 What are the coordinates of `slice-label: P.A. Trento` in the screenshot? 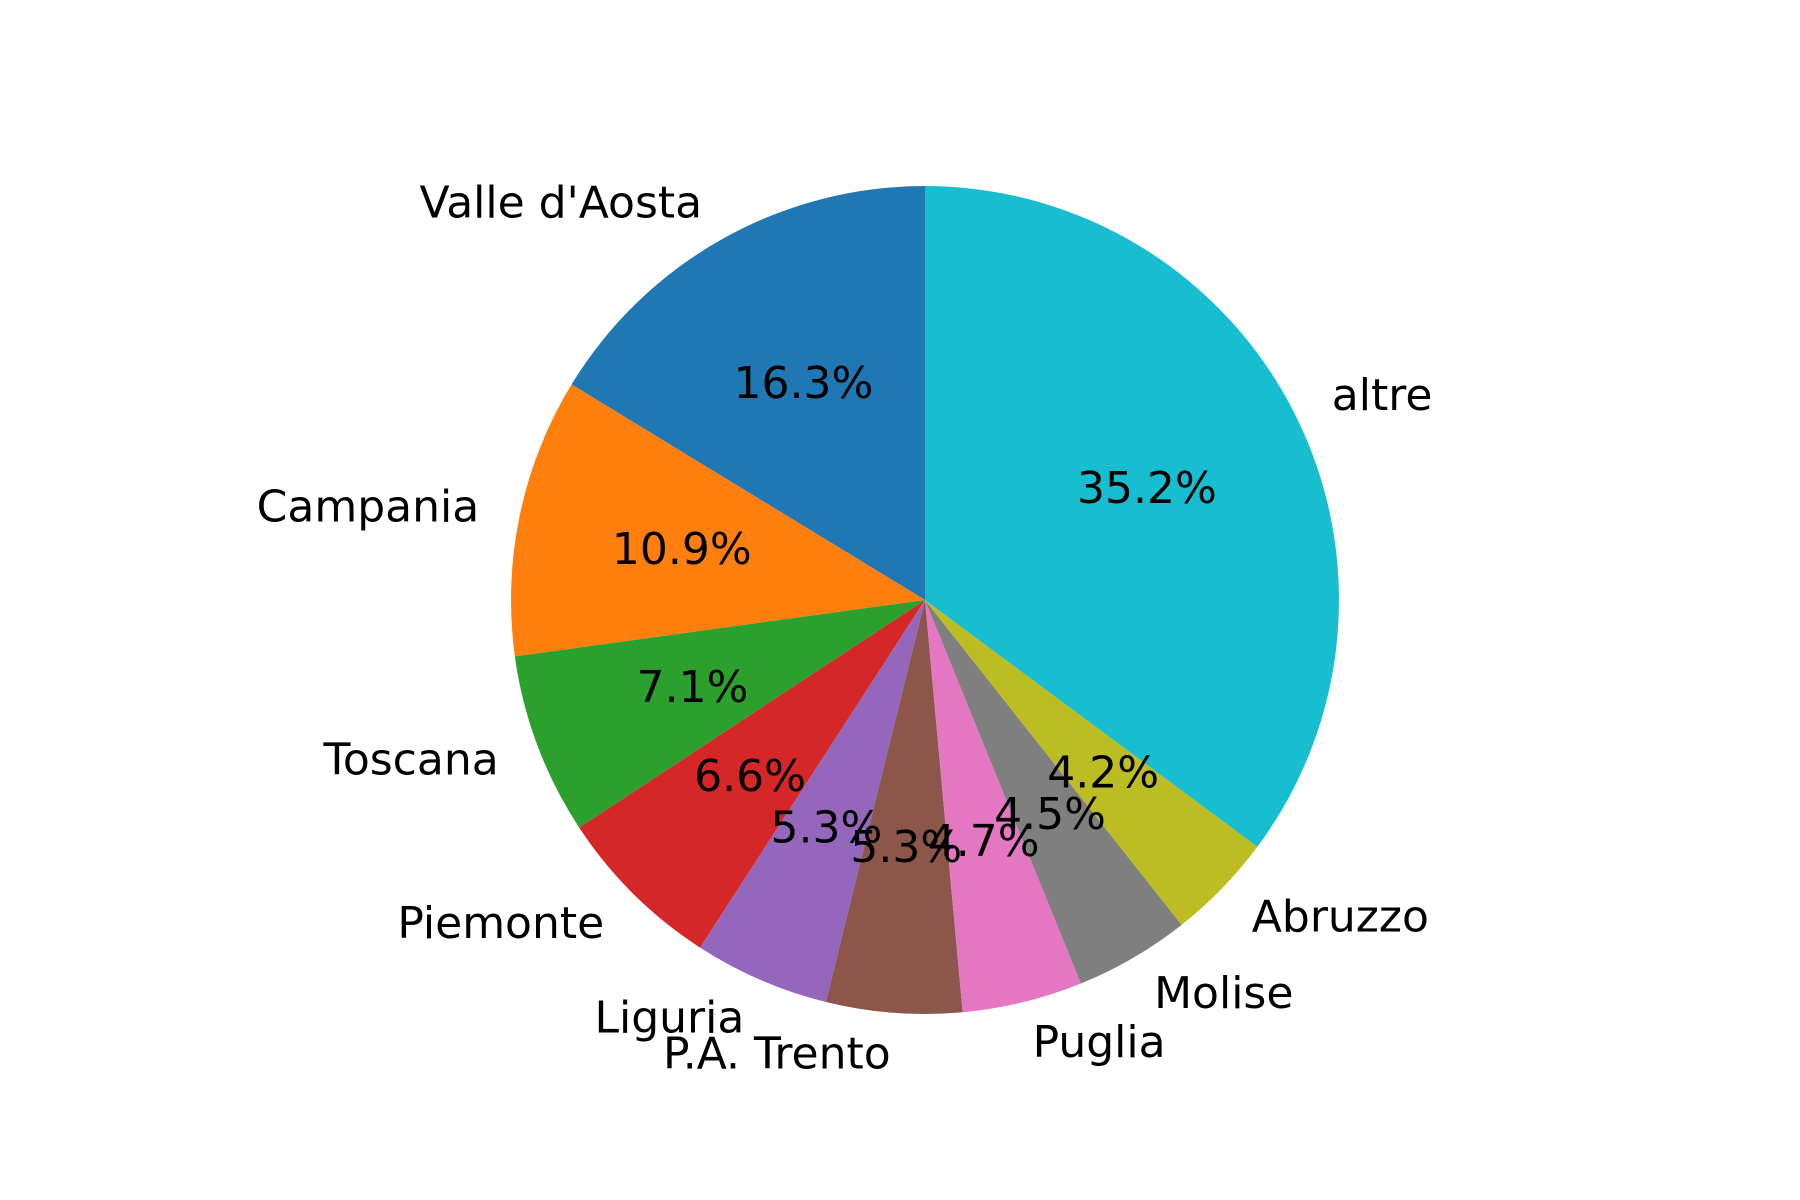 It's located at (777, 1054).